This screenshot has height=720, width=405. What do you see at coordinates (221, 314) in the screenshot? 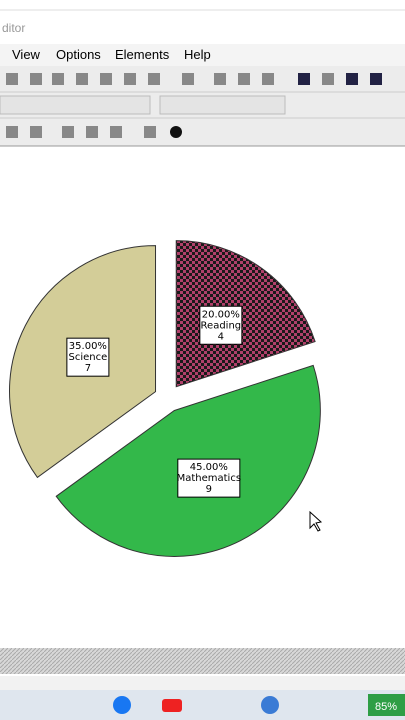
I see `percent-label: 20.00%` at bounding box center [221, 314].